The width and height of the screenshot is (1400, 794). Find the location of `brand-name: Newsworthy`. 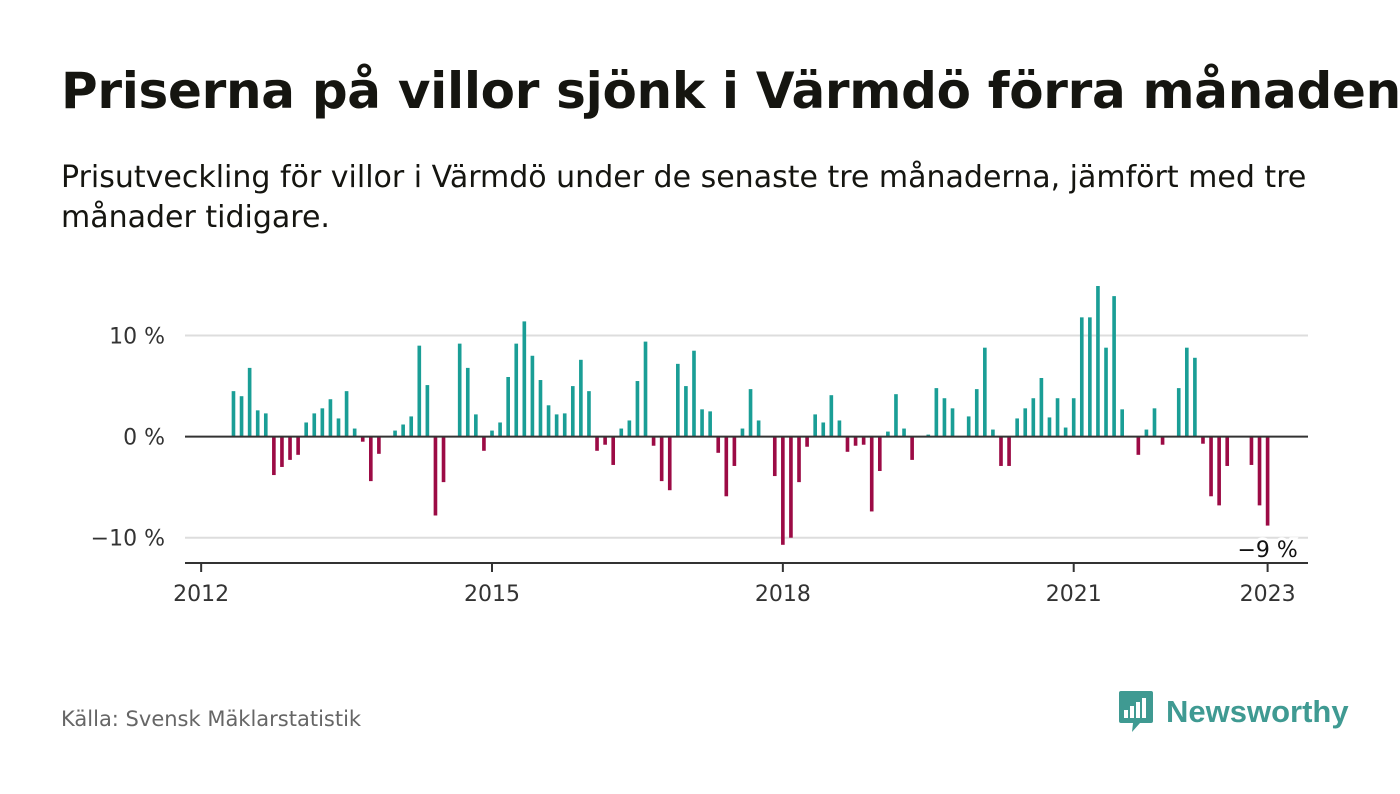

brand-name: Newsworthy is located at coordinates (1257, 711).